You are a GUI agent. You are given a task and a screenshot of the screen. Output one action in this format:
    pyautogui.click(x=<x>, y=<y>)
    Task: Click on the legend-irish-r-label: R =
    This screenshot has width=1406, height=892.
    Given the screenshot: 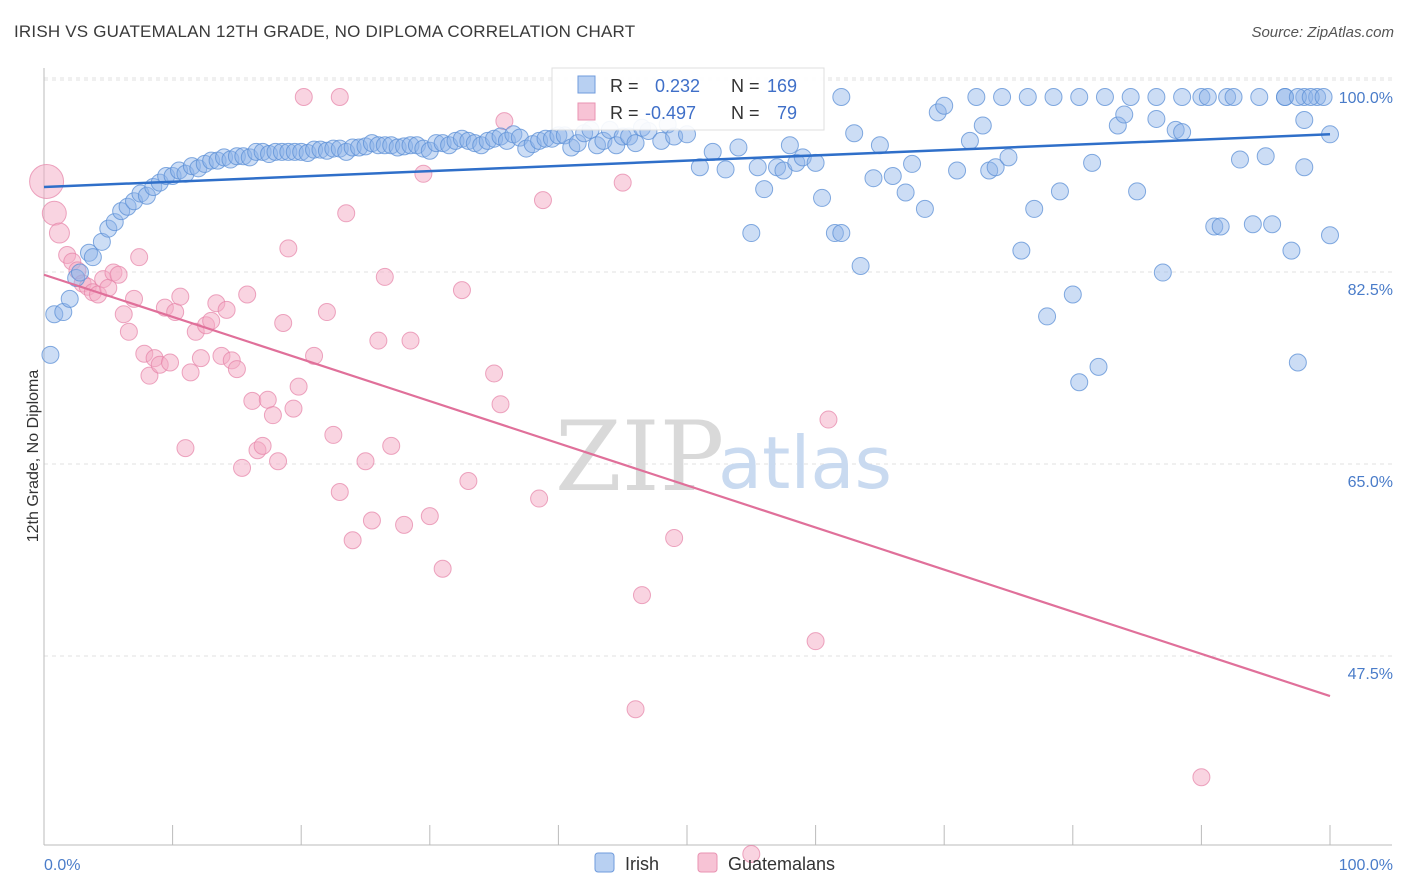 What is the action you would take?
    pyautogui.click(x=624, y=86)
    